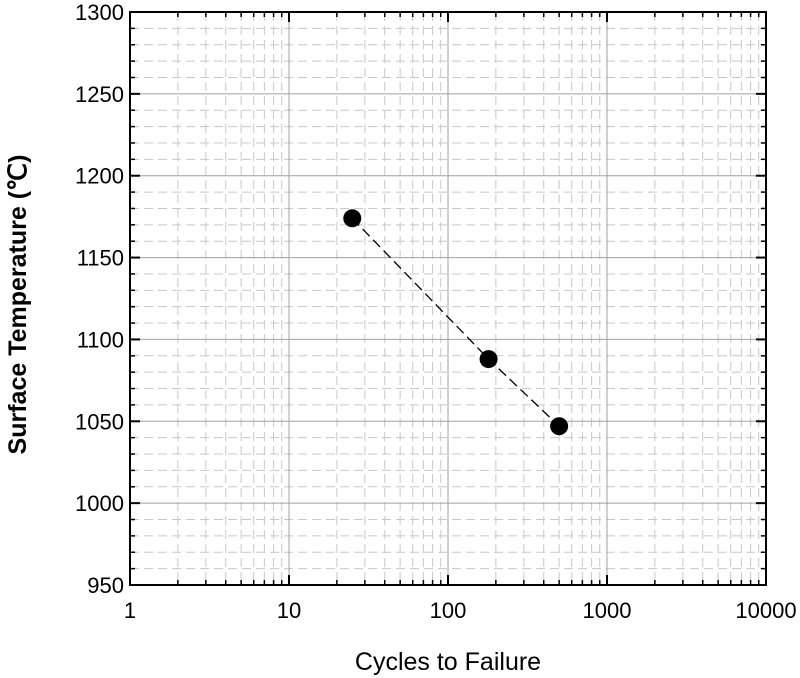  What do you see at coordinates (448, 662) in the screenshot?
I see `x-axis-title: Cycles to Failure` at bounding box center [448, 662].